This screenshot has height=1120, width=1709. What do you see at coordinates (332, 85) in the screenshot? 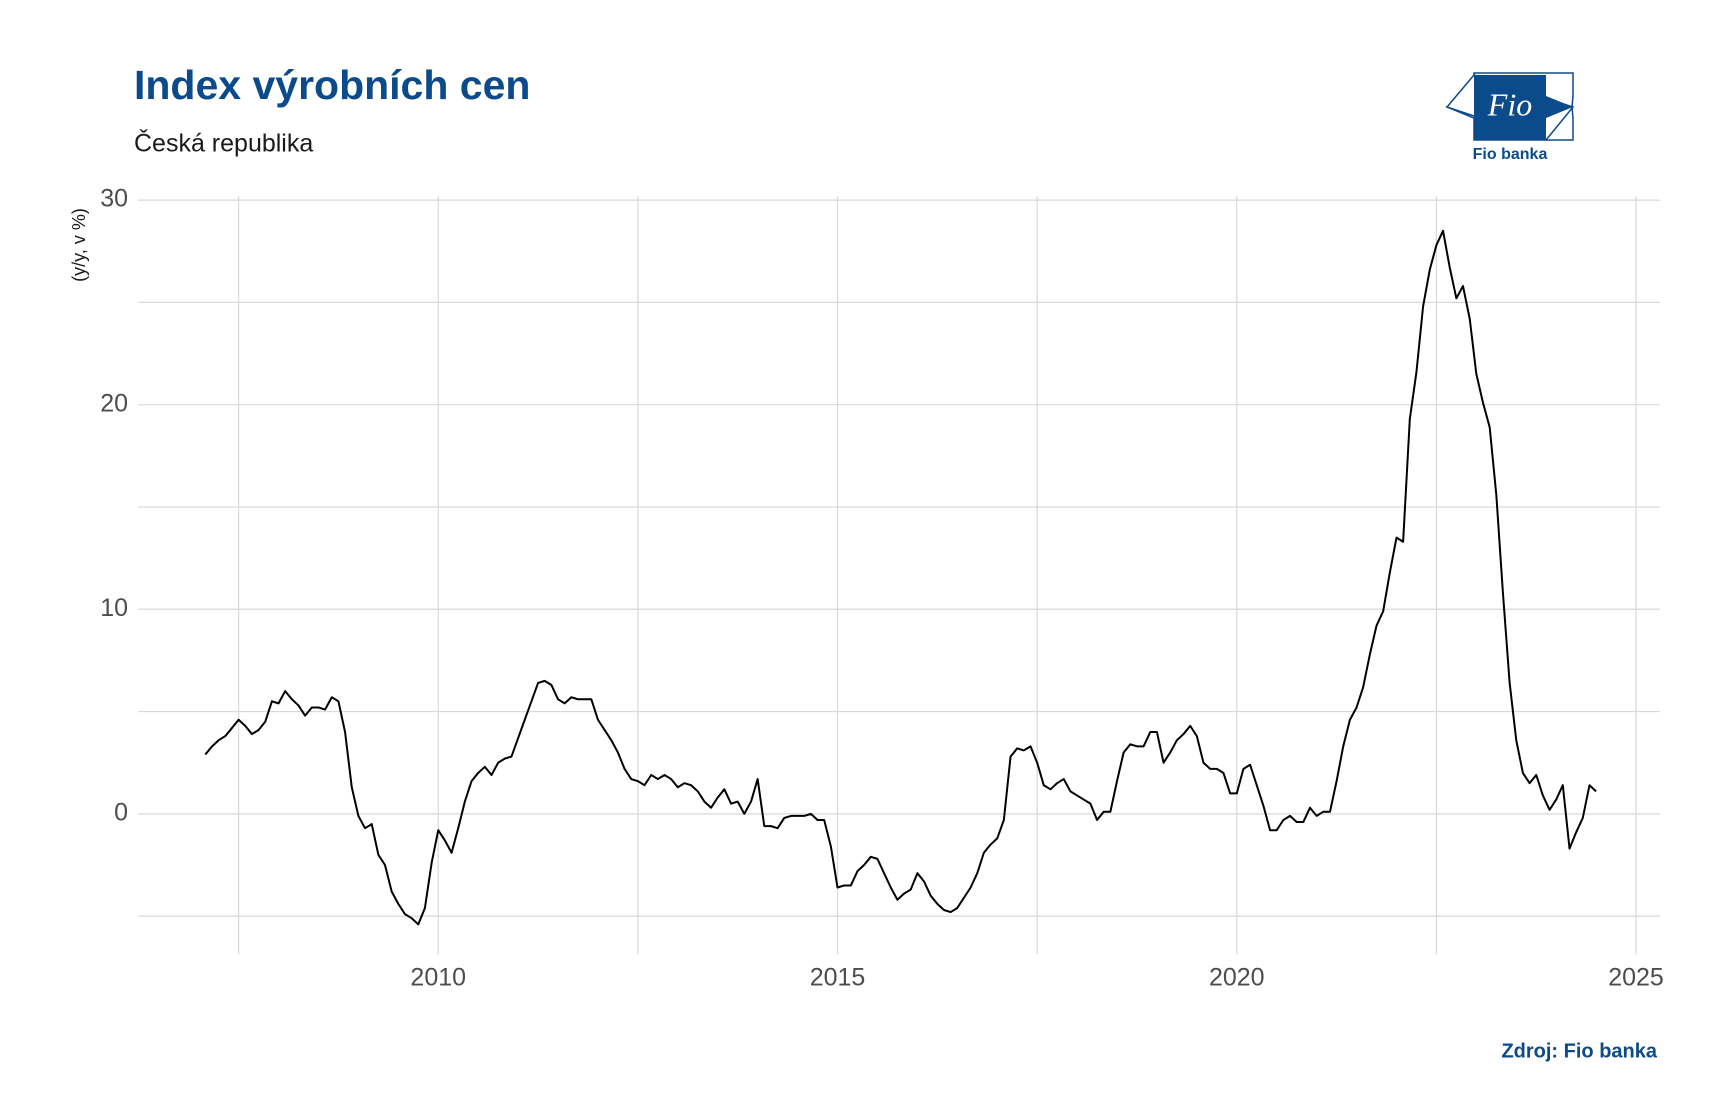
I see `chart-title: Index výrobních cen` at bounding box center [332, 85].